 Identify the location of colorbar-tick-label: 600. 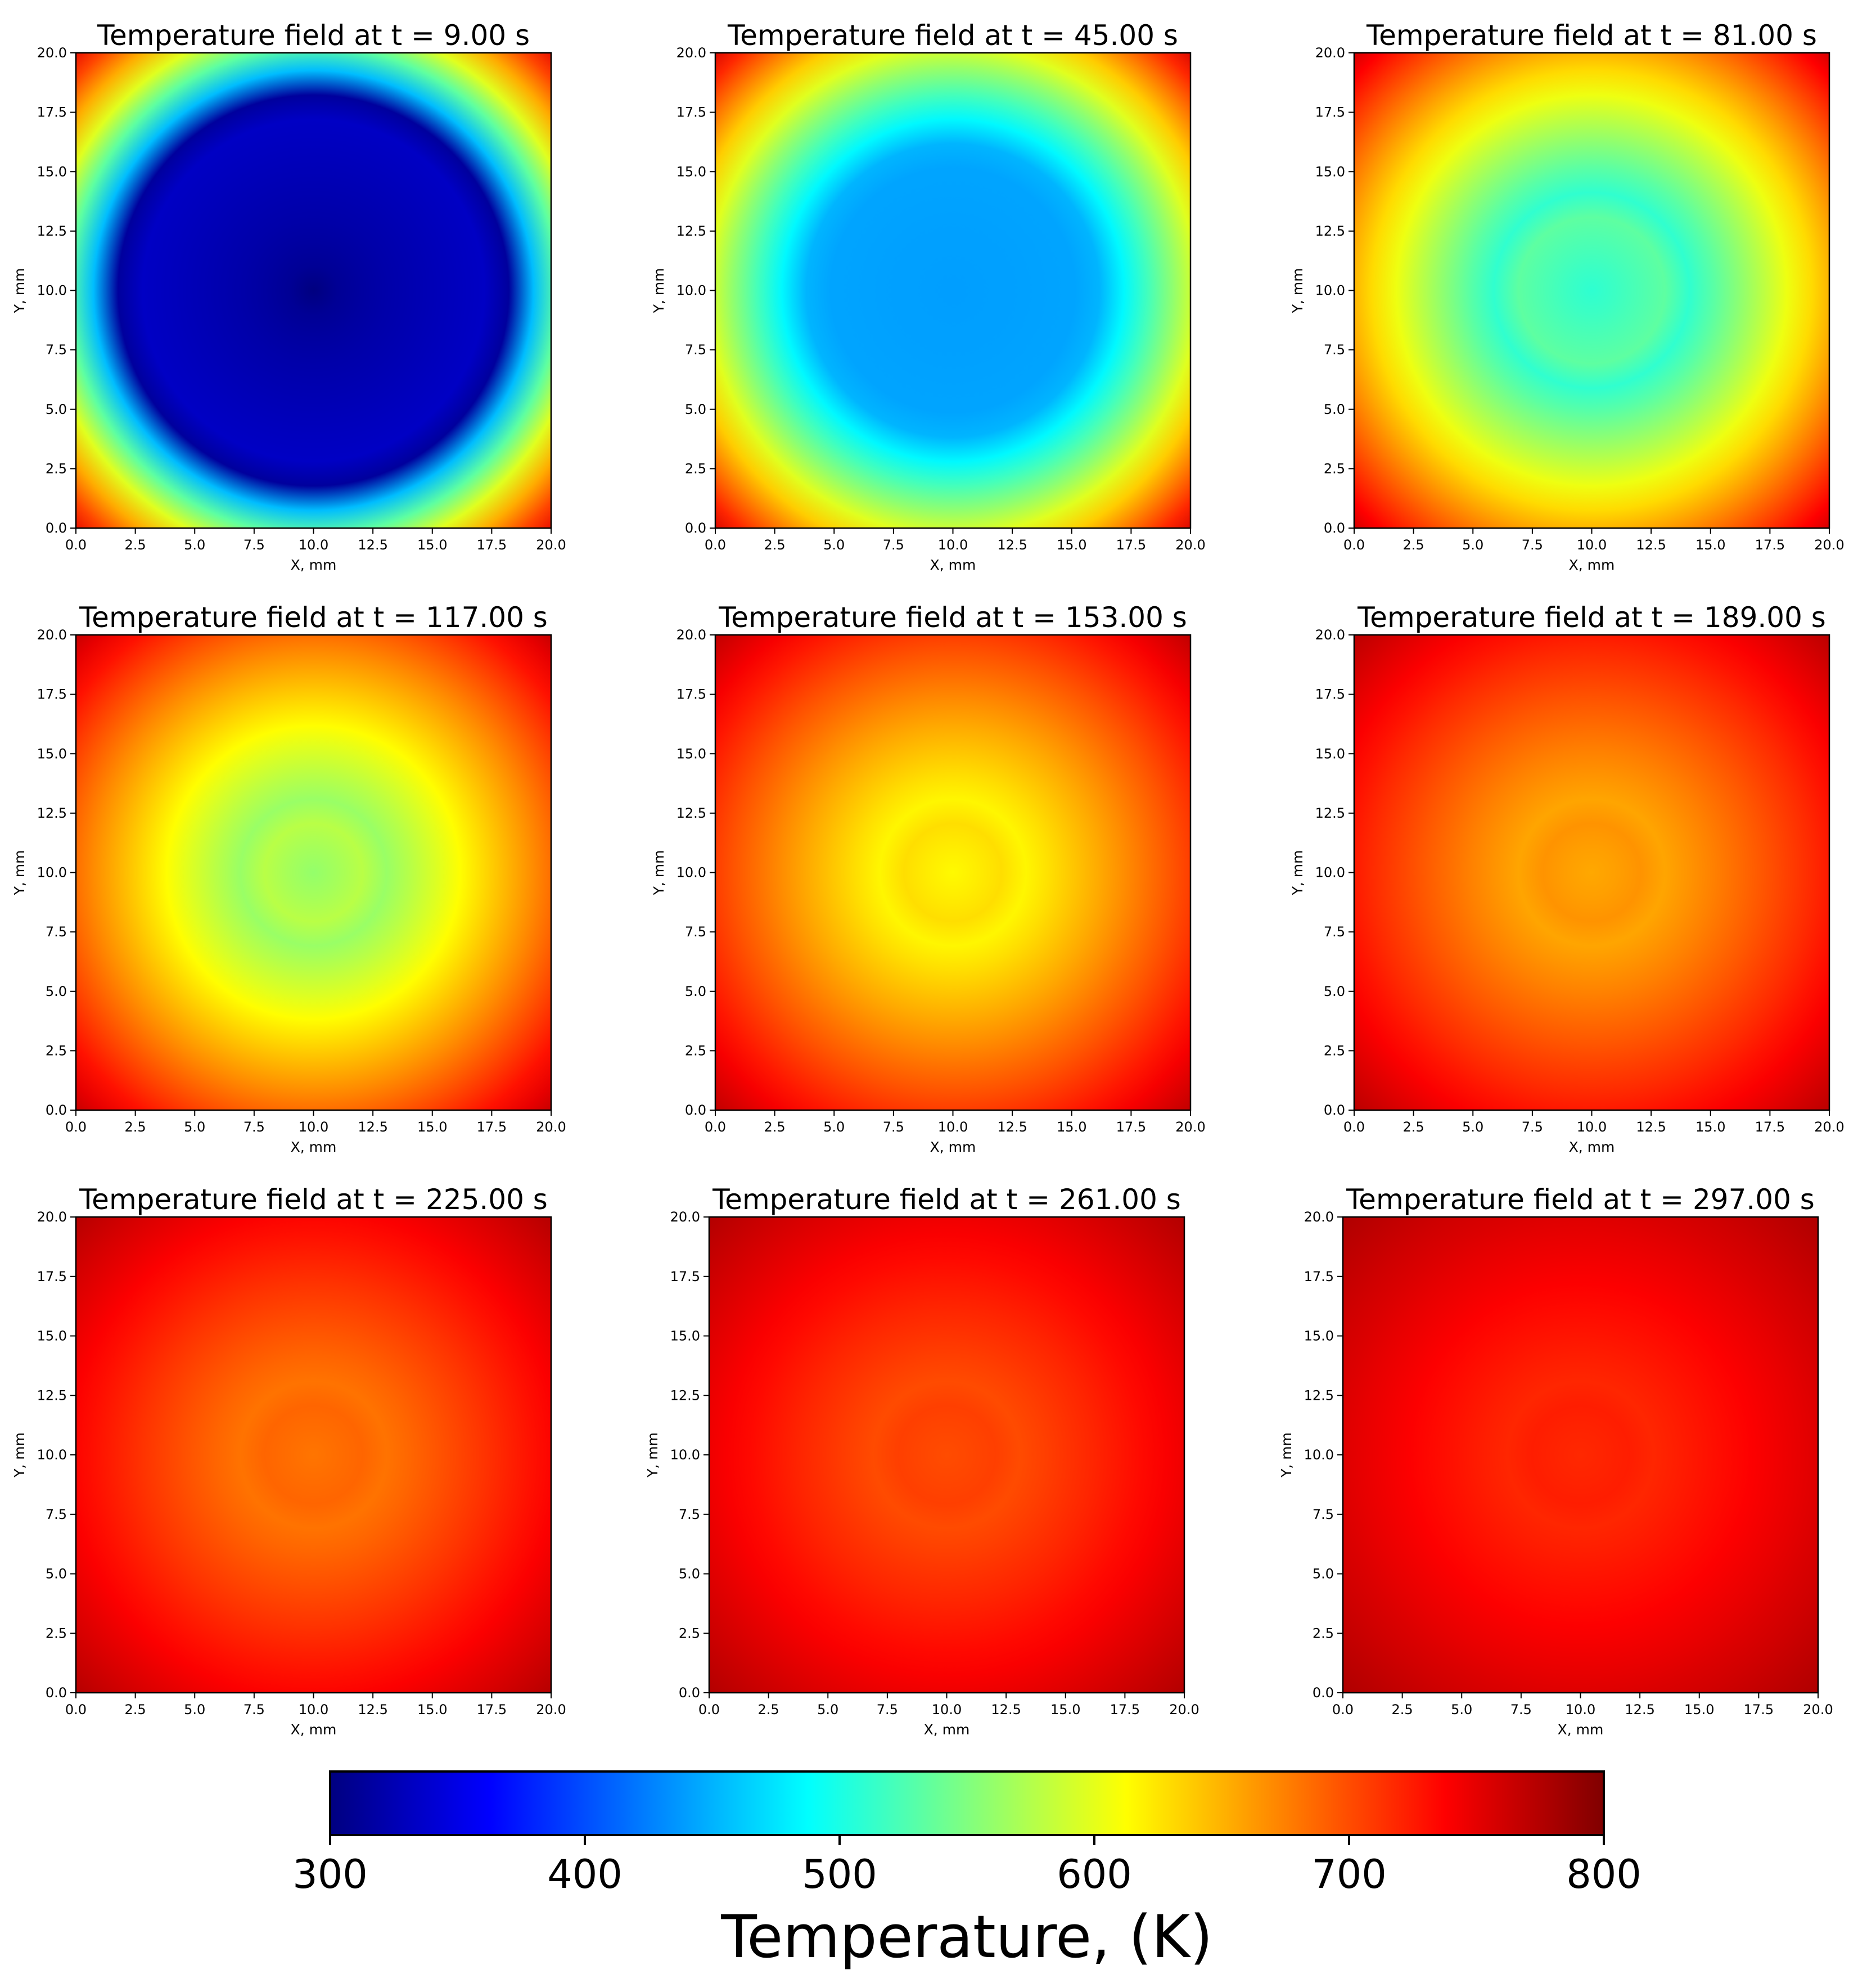
(1095, 1874).